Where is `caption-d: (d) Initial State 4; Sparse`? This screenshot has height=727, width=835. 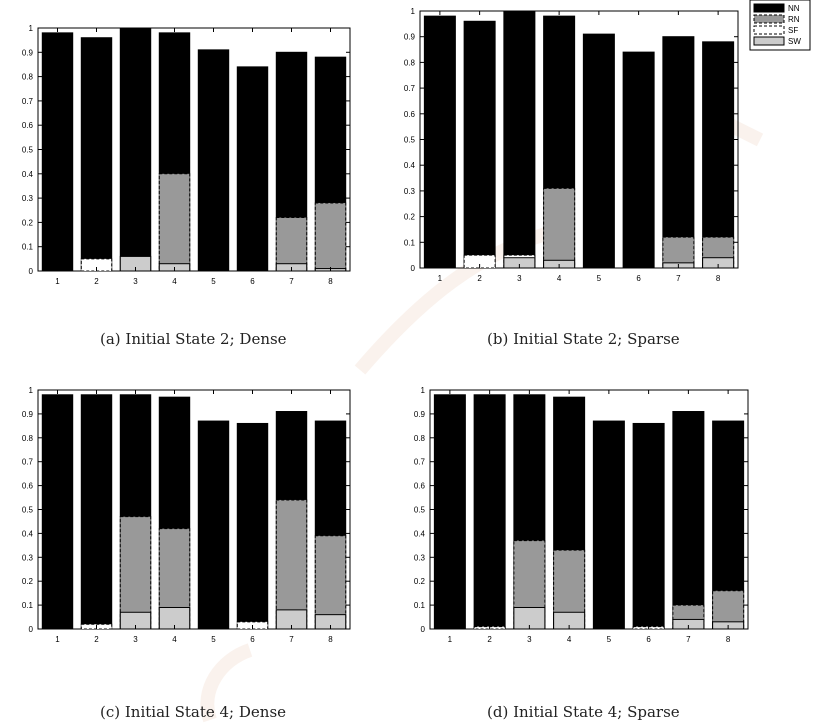
caption-d: (d) Initial State 4; Sparse is located at coordinates (583, 712).